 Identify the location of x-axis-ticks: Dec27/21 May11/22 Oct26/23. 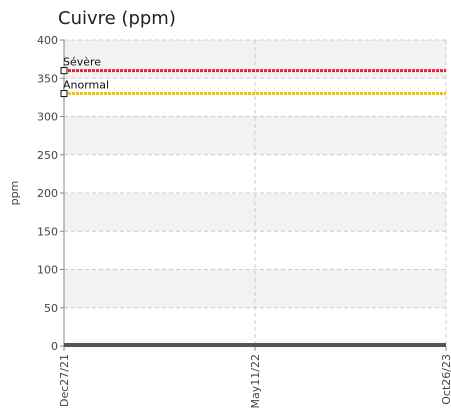
(254, 377).